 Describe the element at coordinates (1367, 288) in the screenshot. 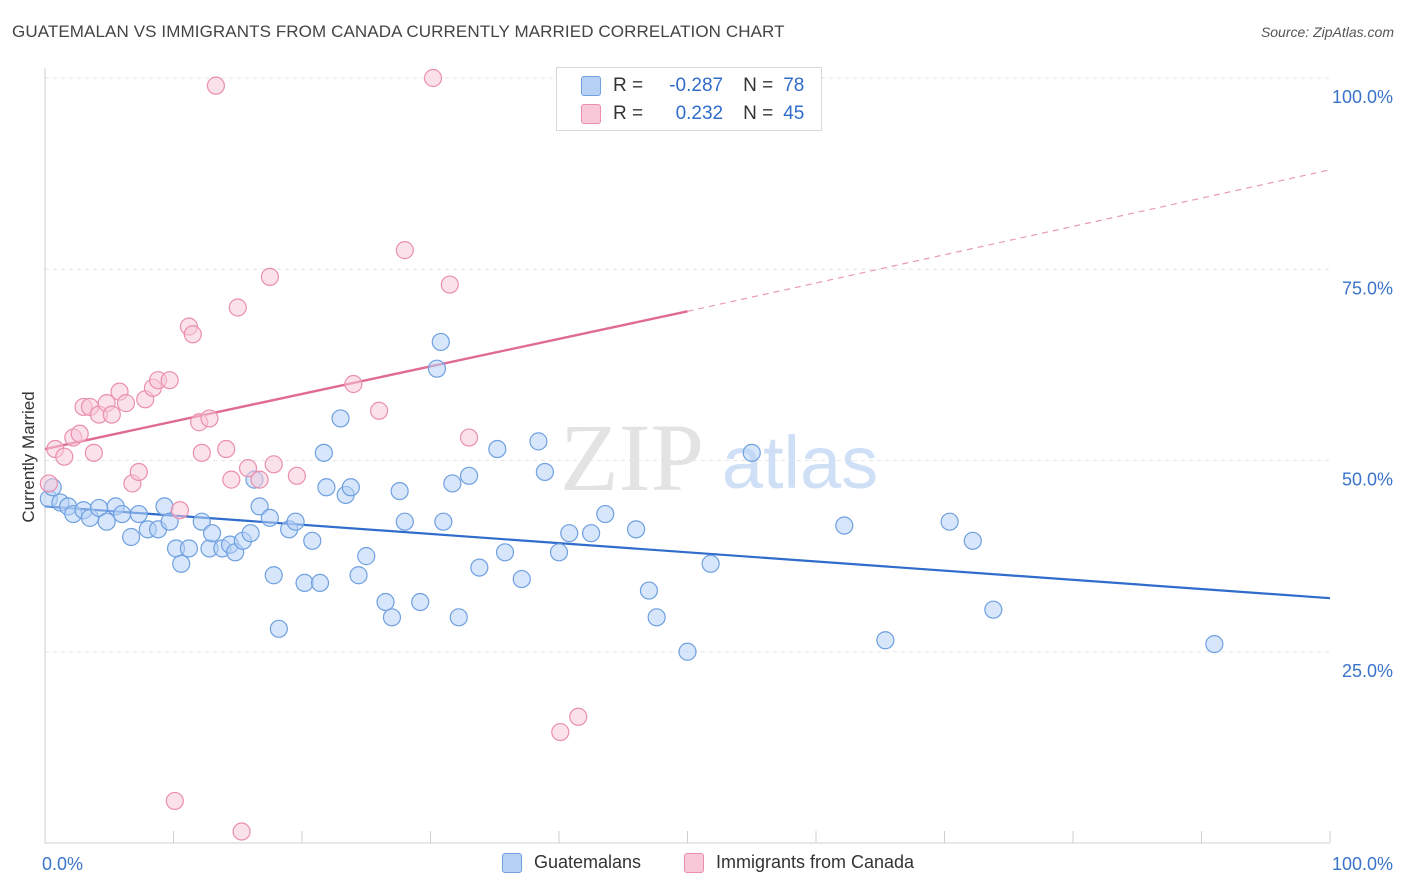

I see `y-tick-label: 75.0%` at that location.